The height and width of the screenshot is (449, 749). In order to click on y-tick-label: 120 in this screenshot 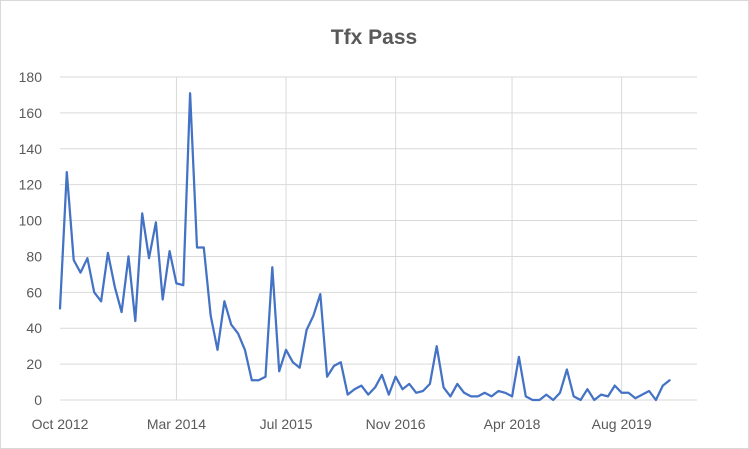, I will do `click(31, 185)`.